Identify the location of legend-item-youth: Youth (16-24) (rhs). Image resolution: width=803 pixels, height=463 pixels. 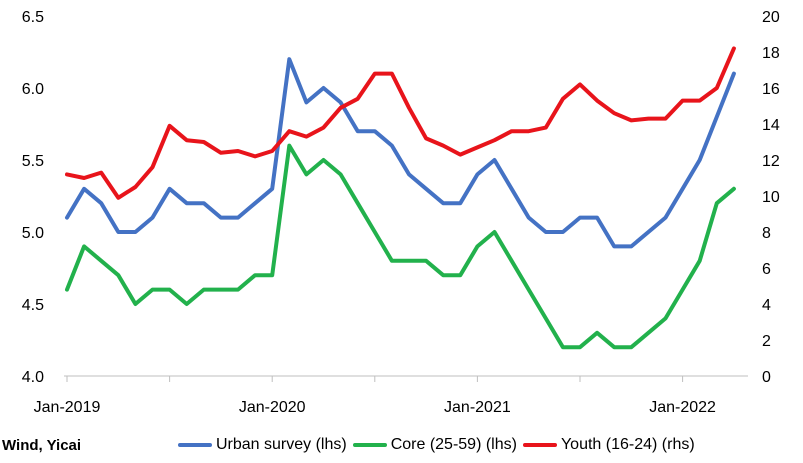
(608, 445).